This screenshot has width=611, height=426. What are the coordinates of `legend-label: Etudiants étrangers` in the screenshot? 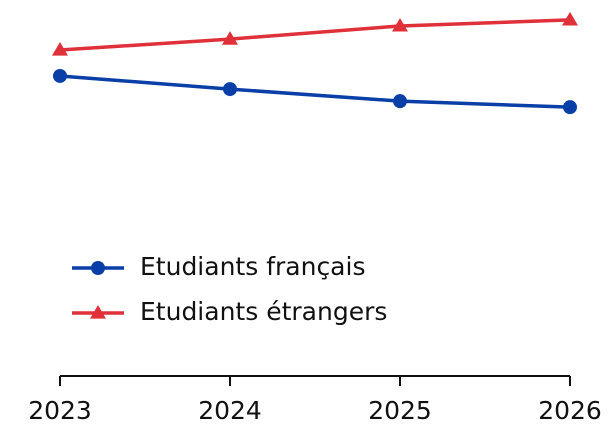 It's located at (263, 311).